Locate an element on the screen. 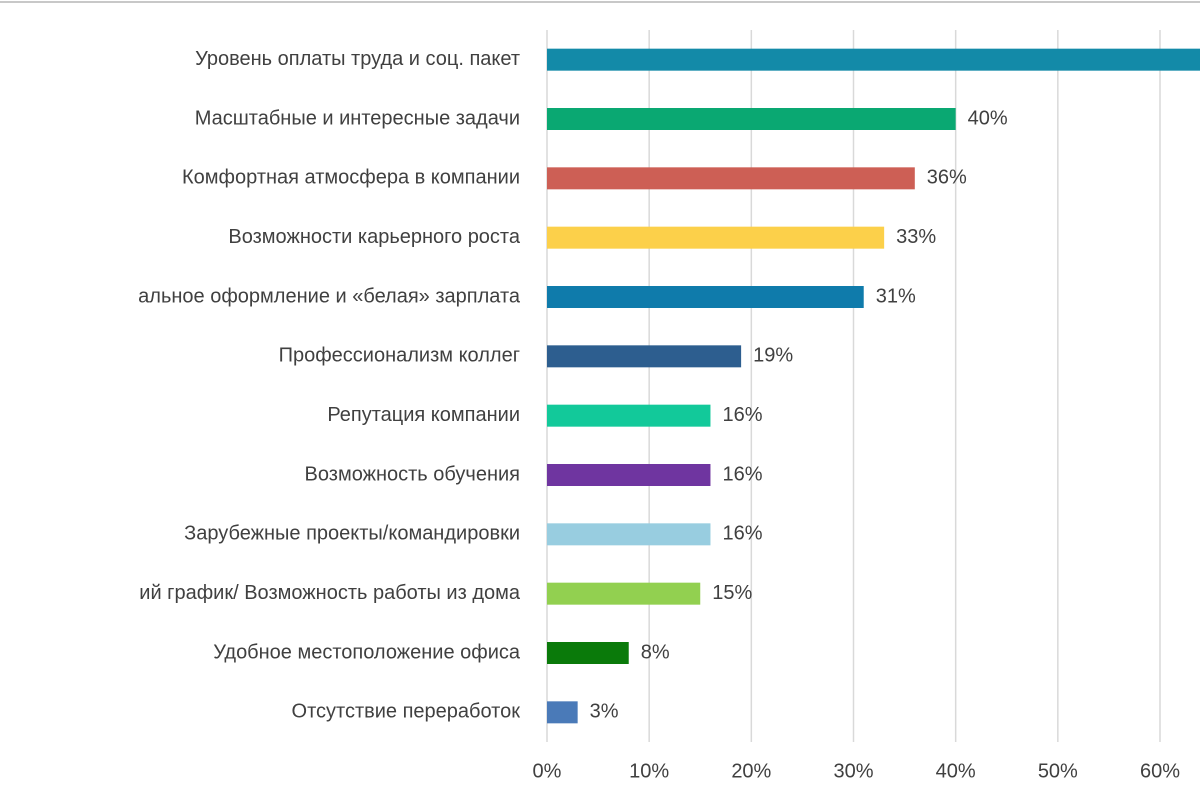 This screenshot has width=1200, height=800. y-tick-label: Комфортная атмосфера в компании is located at coordinates (351, 178).